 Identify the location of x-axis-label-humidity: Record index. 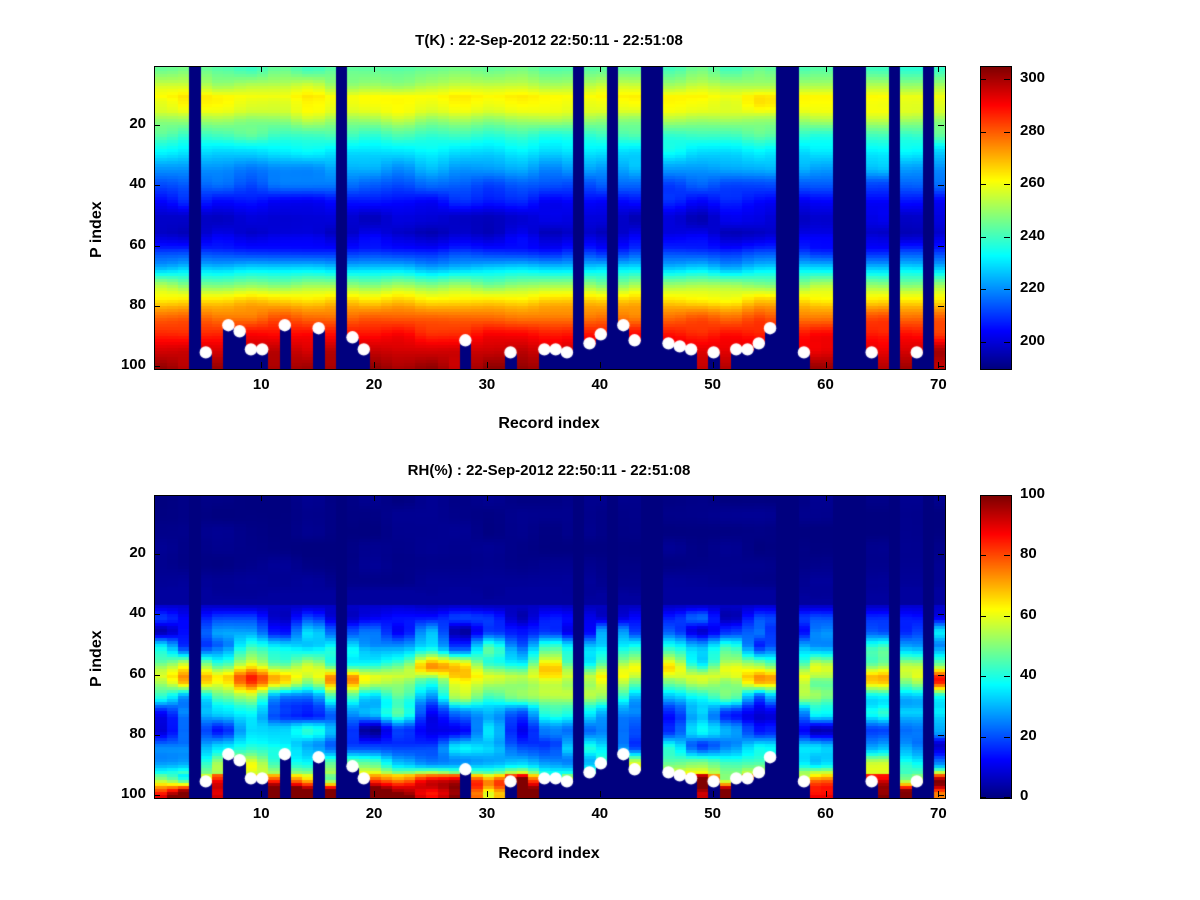
(549, 853).